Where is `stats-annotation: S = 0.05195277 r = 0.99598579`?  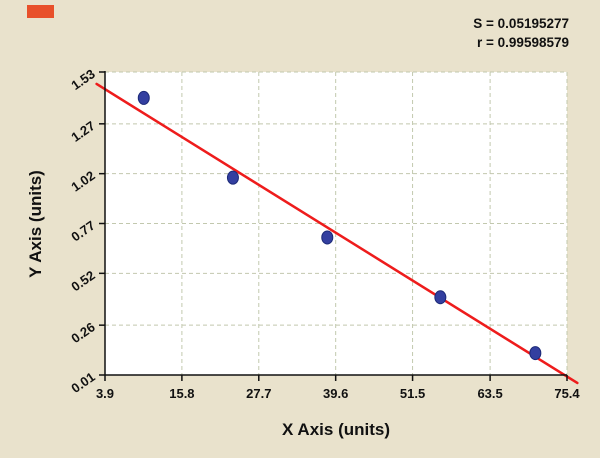 stats-annotation: S = 0.05195277 r = 0.99598579 is located at coordinates (521, 33).